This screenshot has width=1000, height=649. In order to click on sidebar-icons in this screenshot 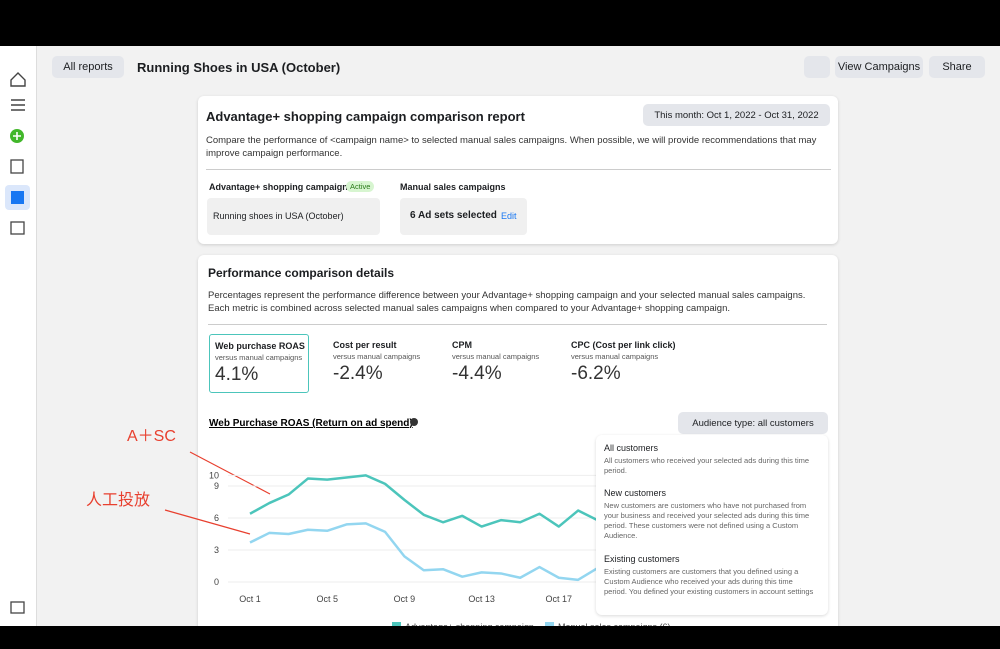, I will do `click(17, 343)`.